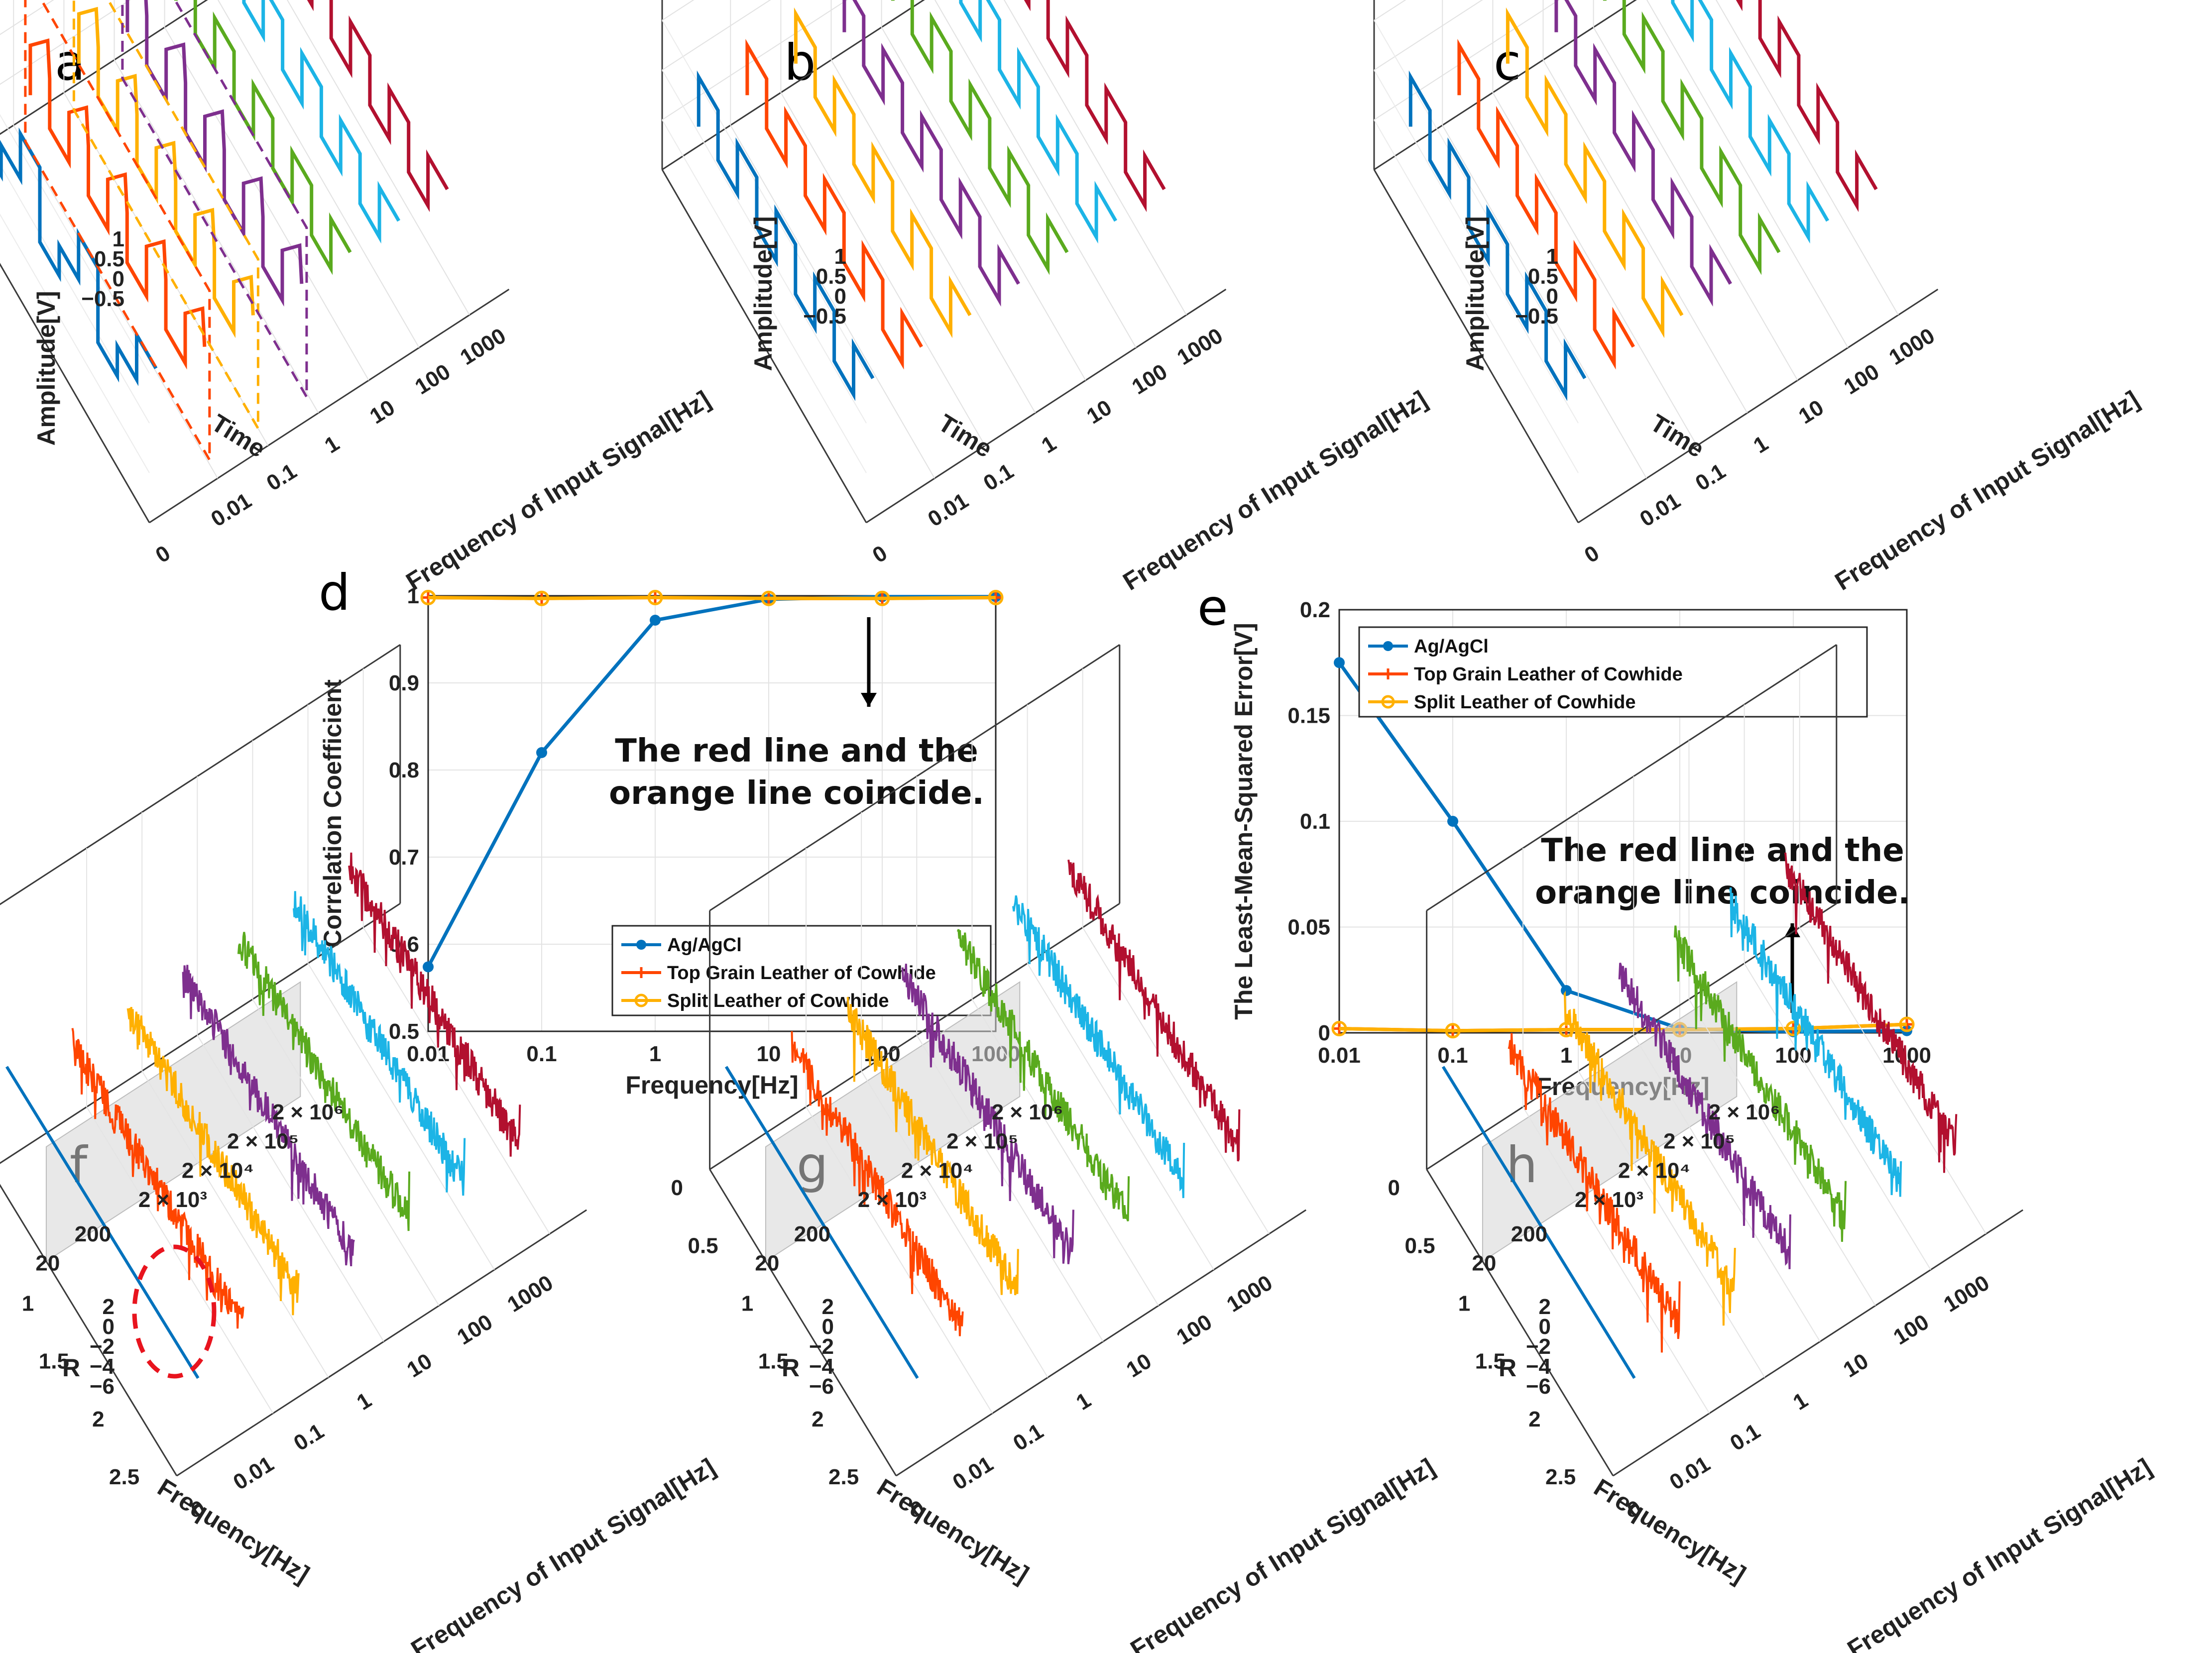 This screenshot has width=2212, height=1653. What do you see at coordinates (433, 379) in the screenshot?
I see `freq-tick-label: 100` at bounding box center [433, 379].